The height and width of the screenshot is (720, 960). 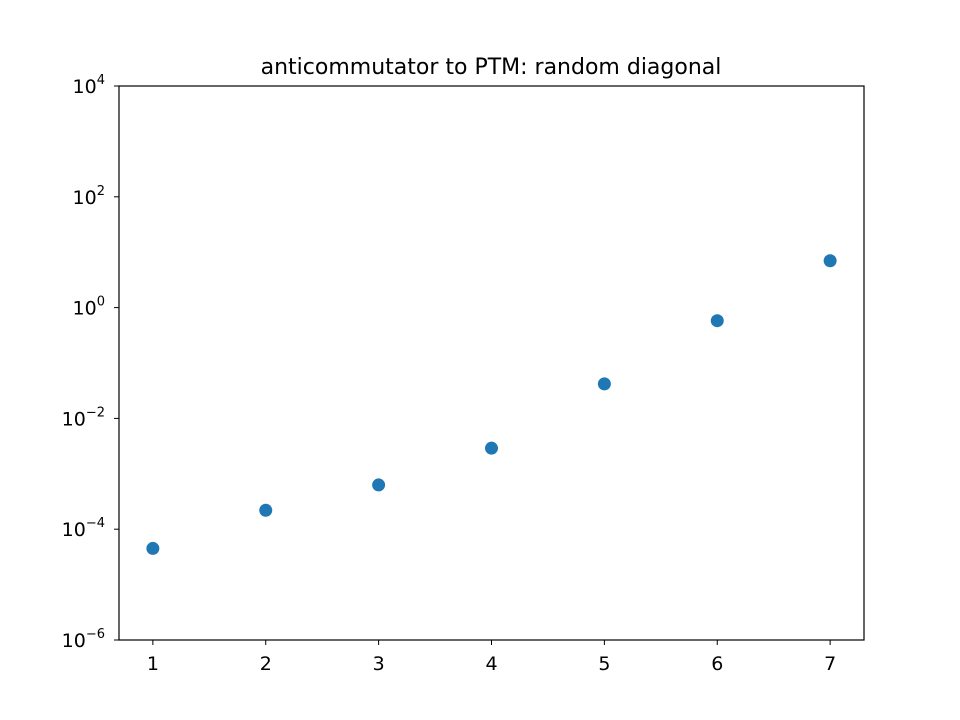 I want to click on x-tick-label: 1, so click(x=153, y=664).